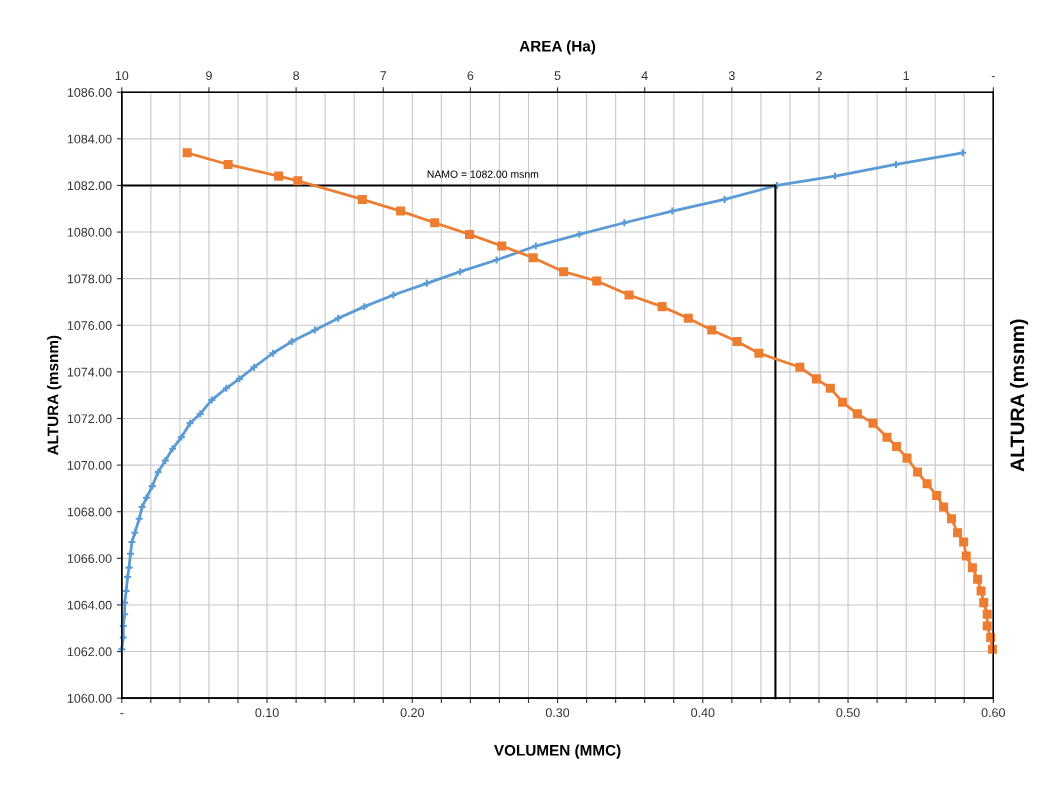 The width and height of the screenshot is (1050, 809). Describe the element at coordinates (89, 325) in the screenshot. I see `y-tick-label: 1076.00` at that location.